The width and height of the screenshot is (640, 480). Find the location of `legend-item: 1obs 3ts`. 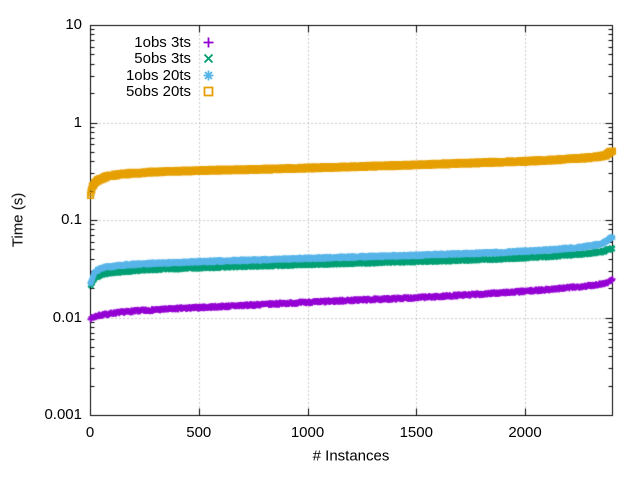

legend-item: 1obs 3ts is located at coordinates (148, 42).